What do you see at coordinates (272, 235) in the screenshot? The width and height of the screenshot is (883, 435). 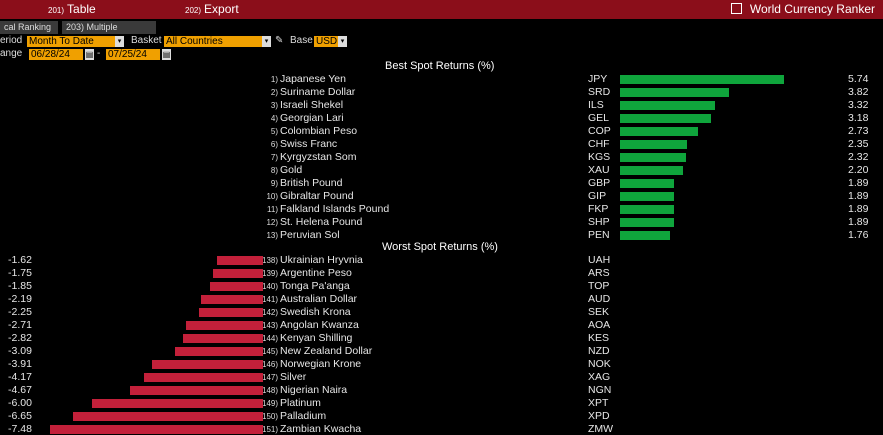 I see `best-rank: 13)` at bounding box center [272, 235].